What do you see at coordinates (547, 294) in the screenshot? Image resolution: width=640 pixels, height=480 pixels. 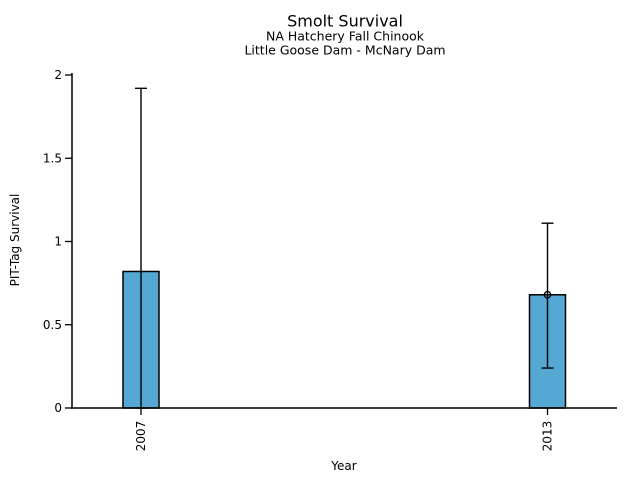 I see `point-marker-2013` at bounding box center [547, 294].